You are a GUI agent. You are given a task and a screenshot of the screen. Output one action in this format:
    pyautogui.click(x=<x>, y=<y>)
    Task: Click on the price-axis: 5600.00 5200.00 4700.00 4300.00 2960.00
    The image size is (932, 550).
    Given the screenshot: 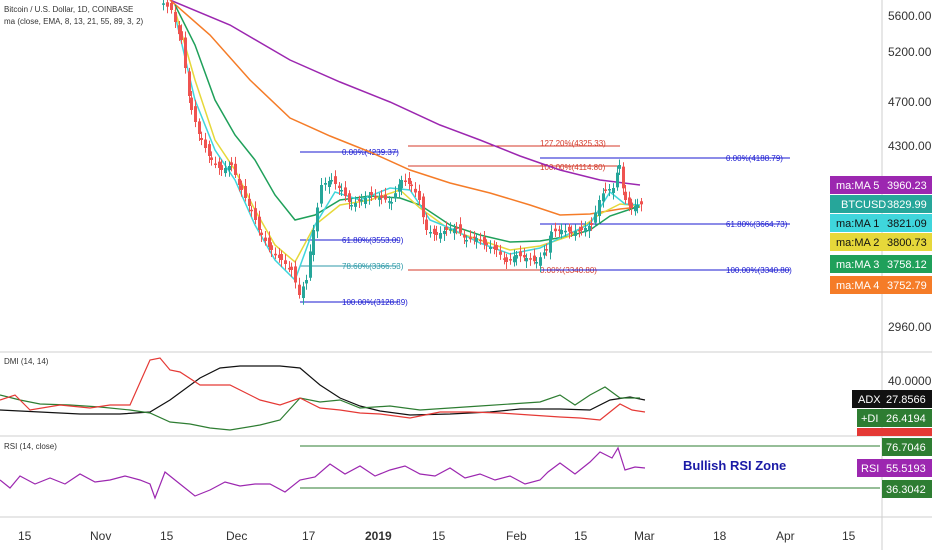 What is the action you would take?
    pyautogui.click(x=910, y=171)
    